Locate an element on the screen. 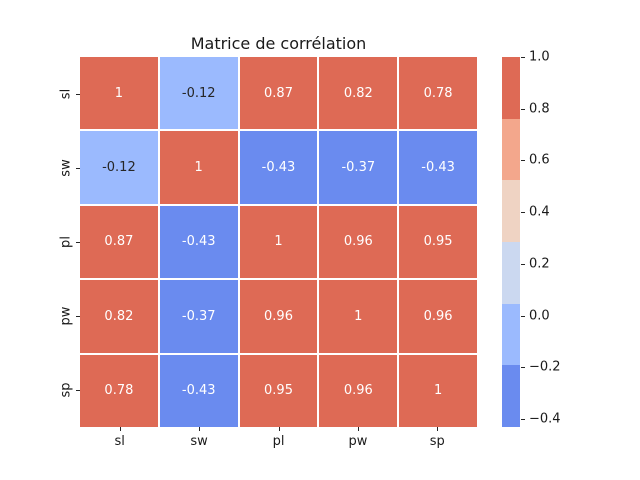 The image size is (640, 480). heatmap-cell-pw-sw: -0.37 is located at coordinates (198, 316).